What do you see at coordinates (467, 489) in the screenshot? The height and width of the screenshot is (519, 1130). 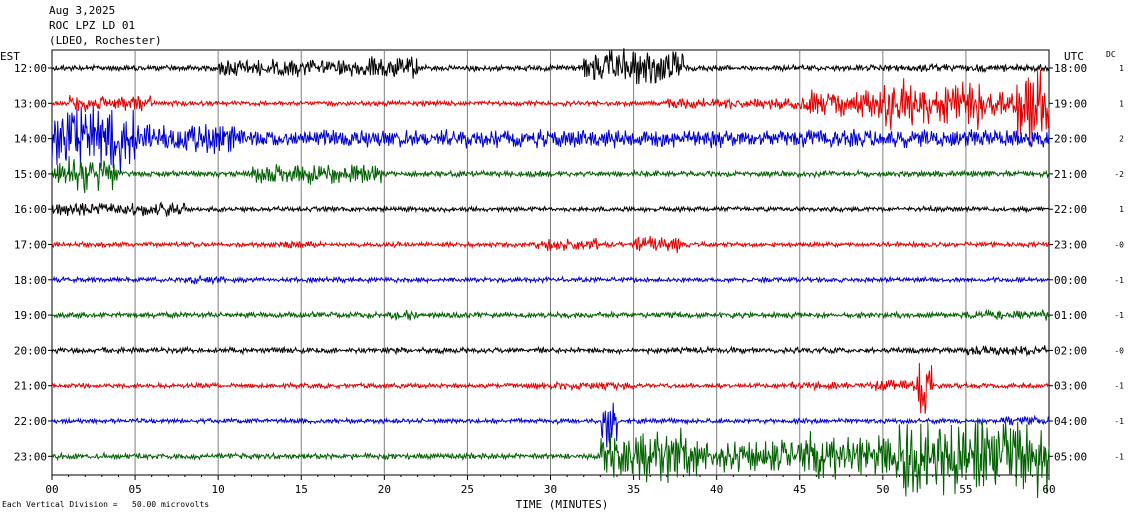 I see `x-tick-label: 25` at bounding box center [467, 489].